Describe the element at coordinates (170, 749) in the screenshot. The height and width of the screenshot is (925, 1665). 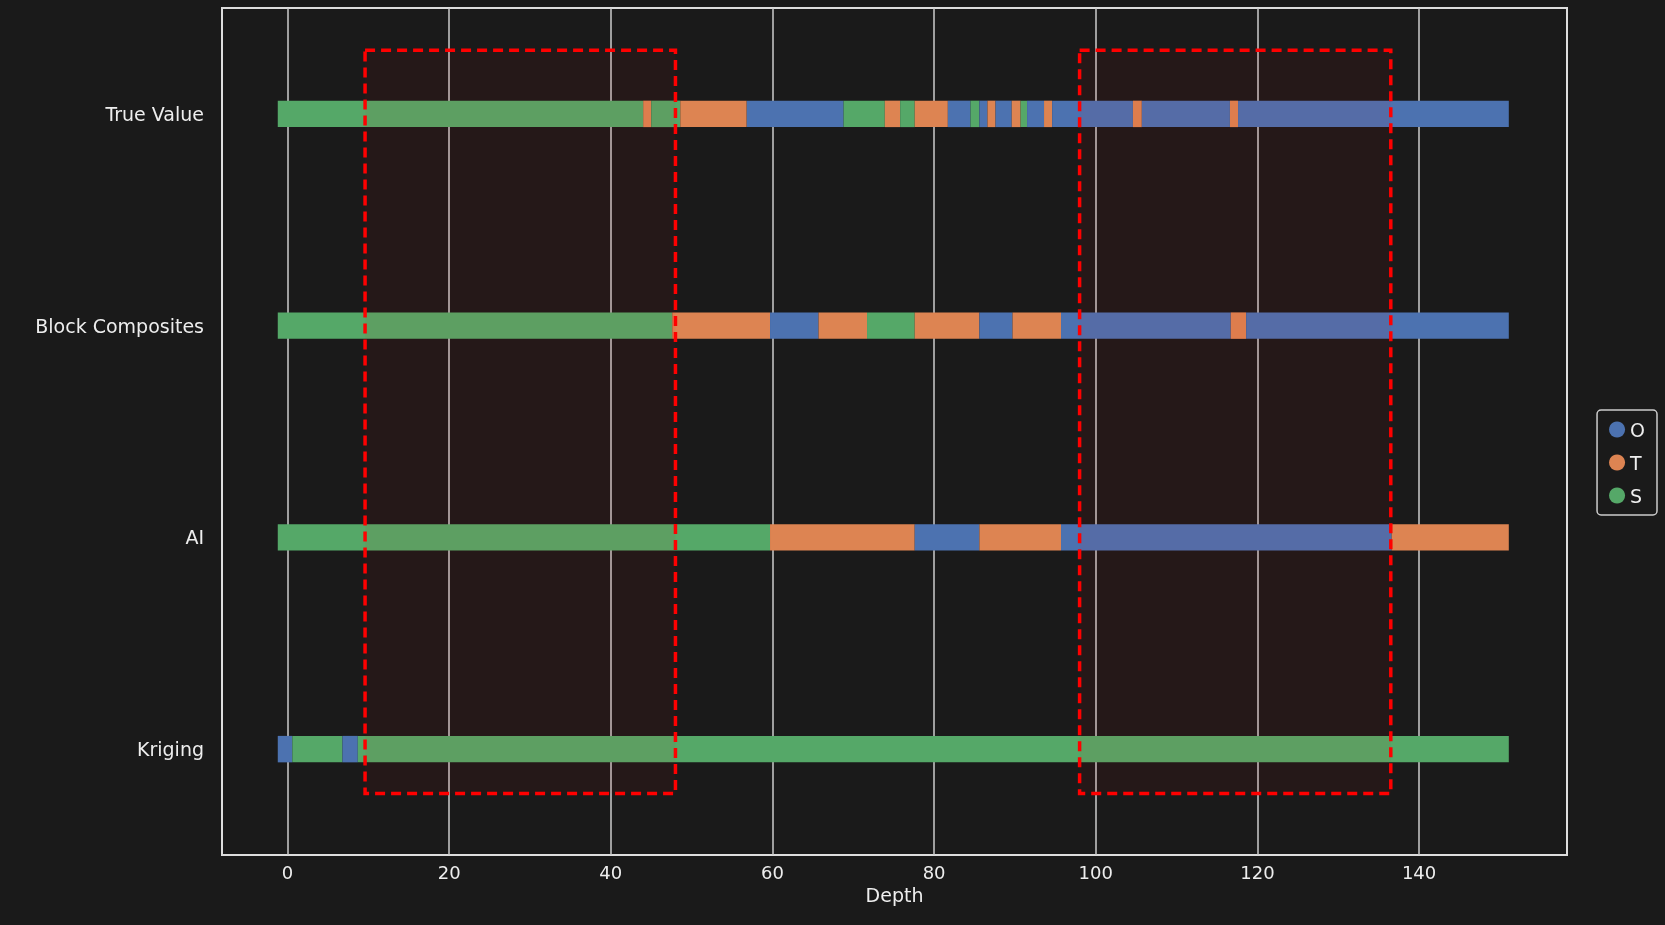
I see `y-tick-label: Kriging` at that location.